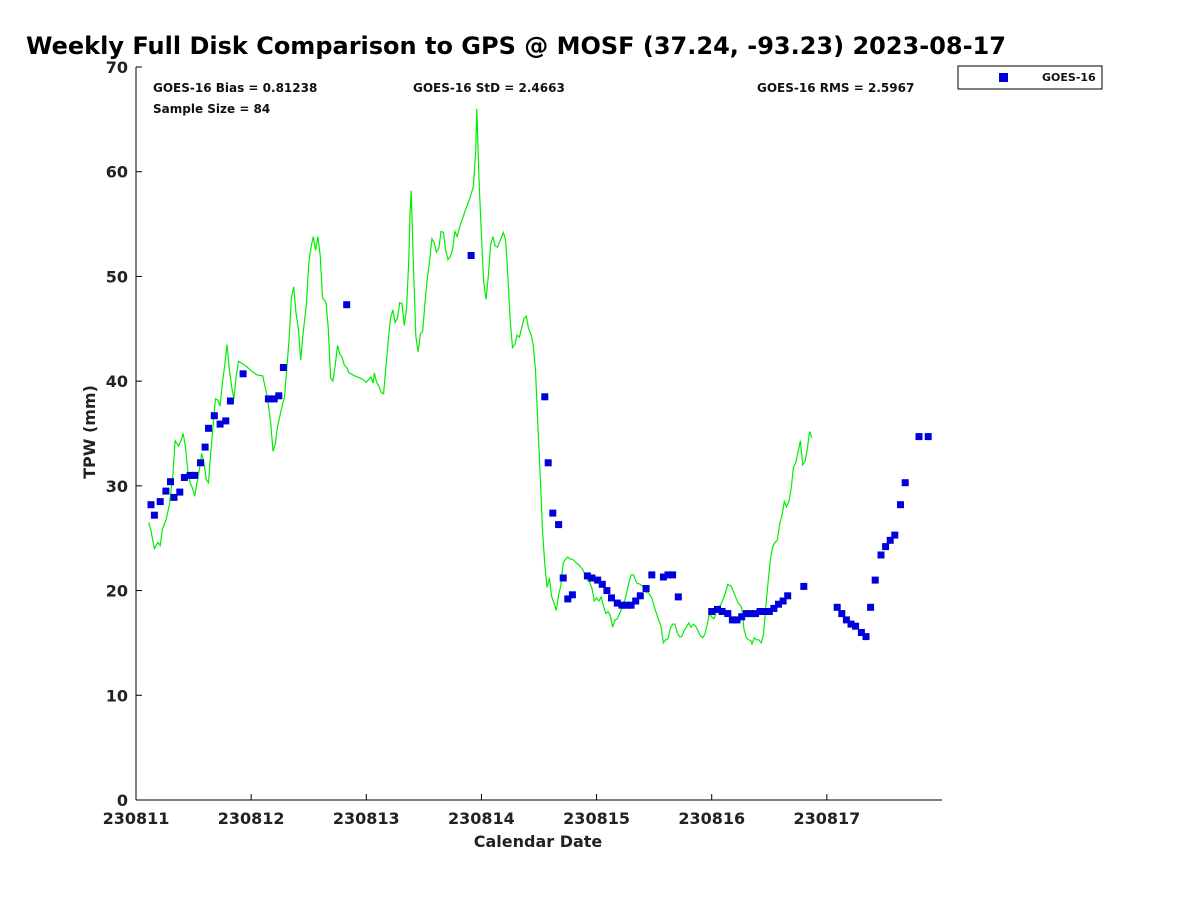 This screenshot has height=900, width=1200. What do you see at coordinates (596, 818) in the screenshot?
I see `x-tick-label: 230815` at bounding box center [596, 818].